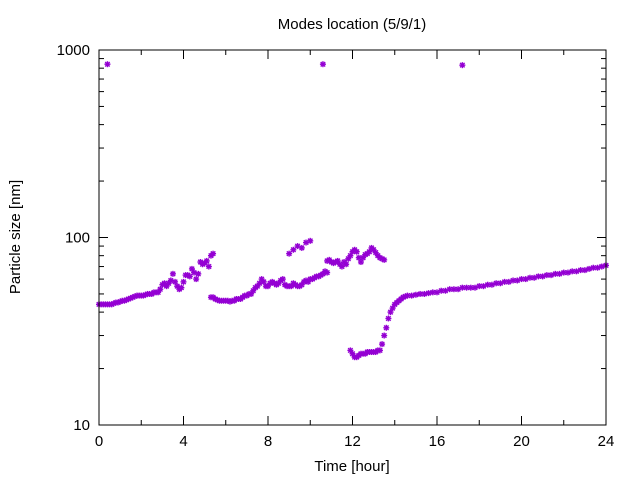 Image resolution: width=640 pixels, height=480 pixels. Describe the element at coordinates (352, 441) in the screenshot. I see `x-tick-label: 12` at that location.